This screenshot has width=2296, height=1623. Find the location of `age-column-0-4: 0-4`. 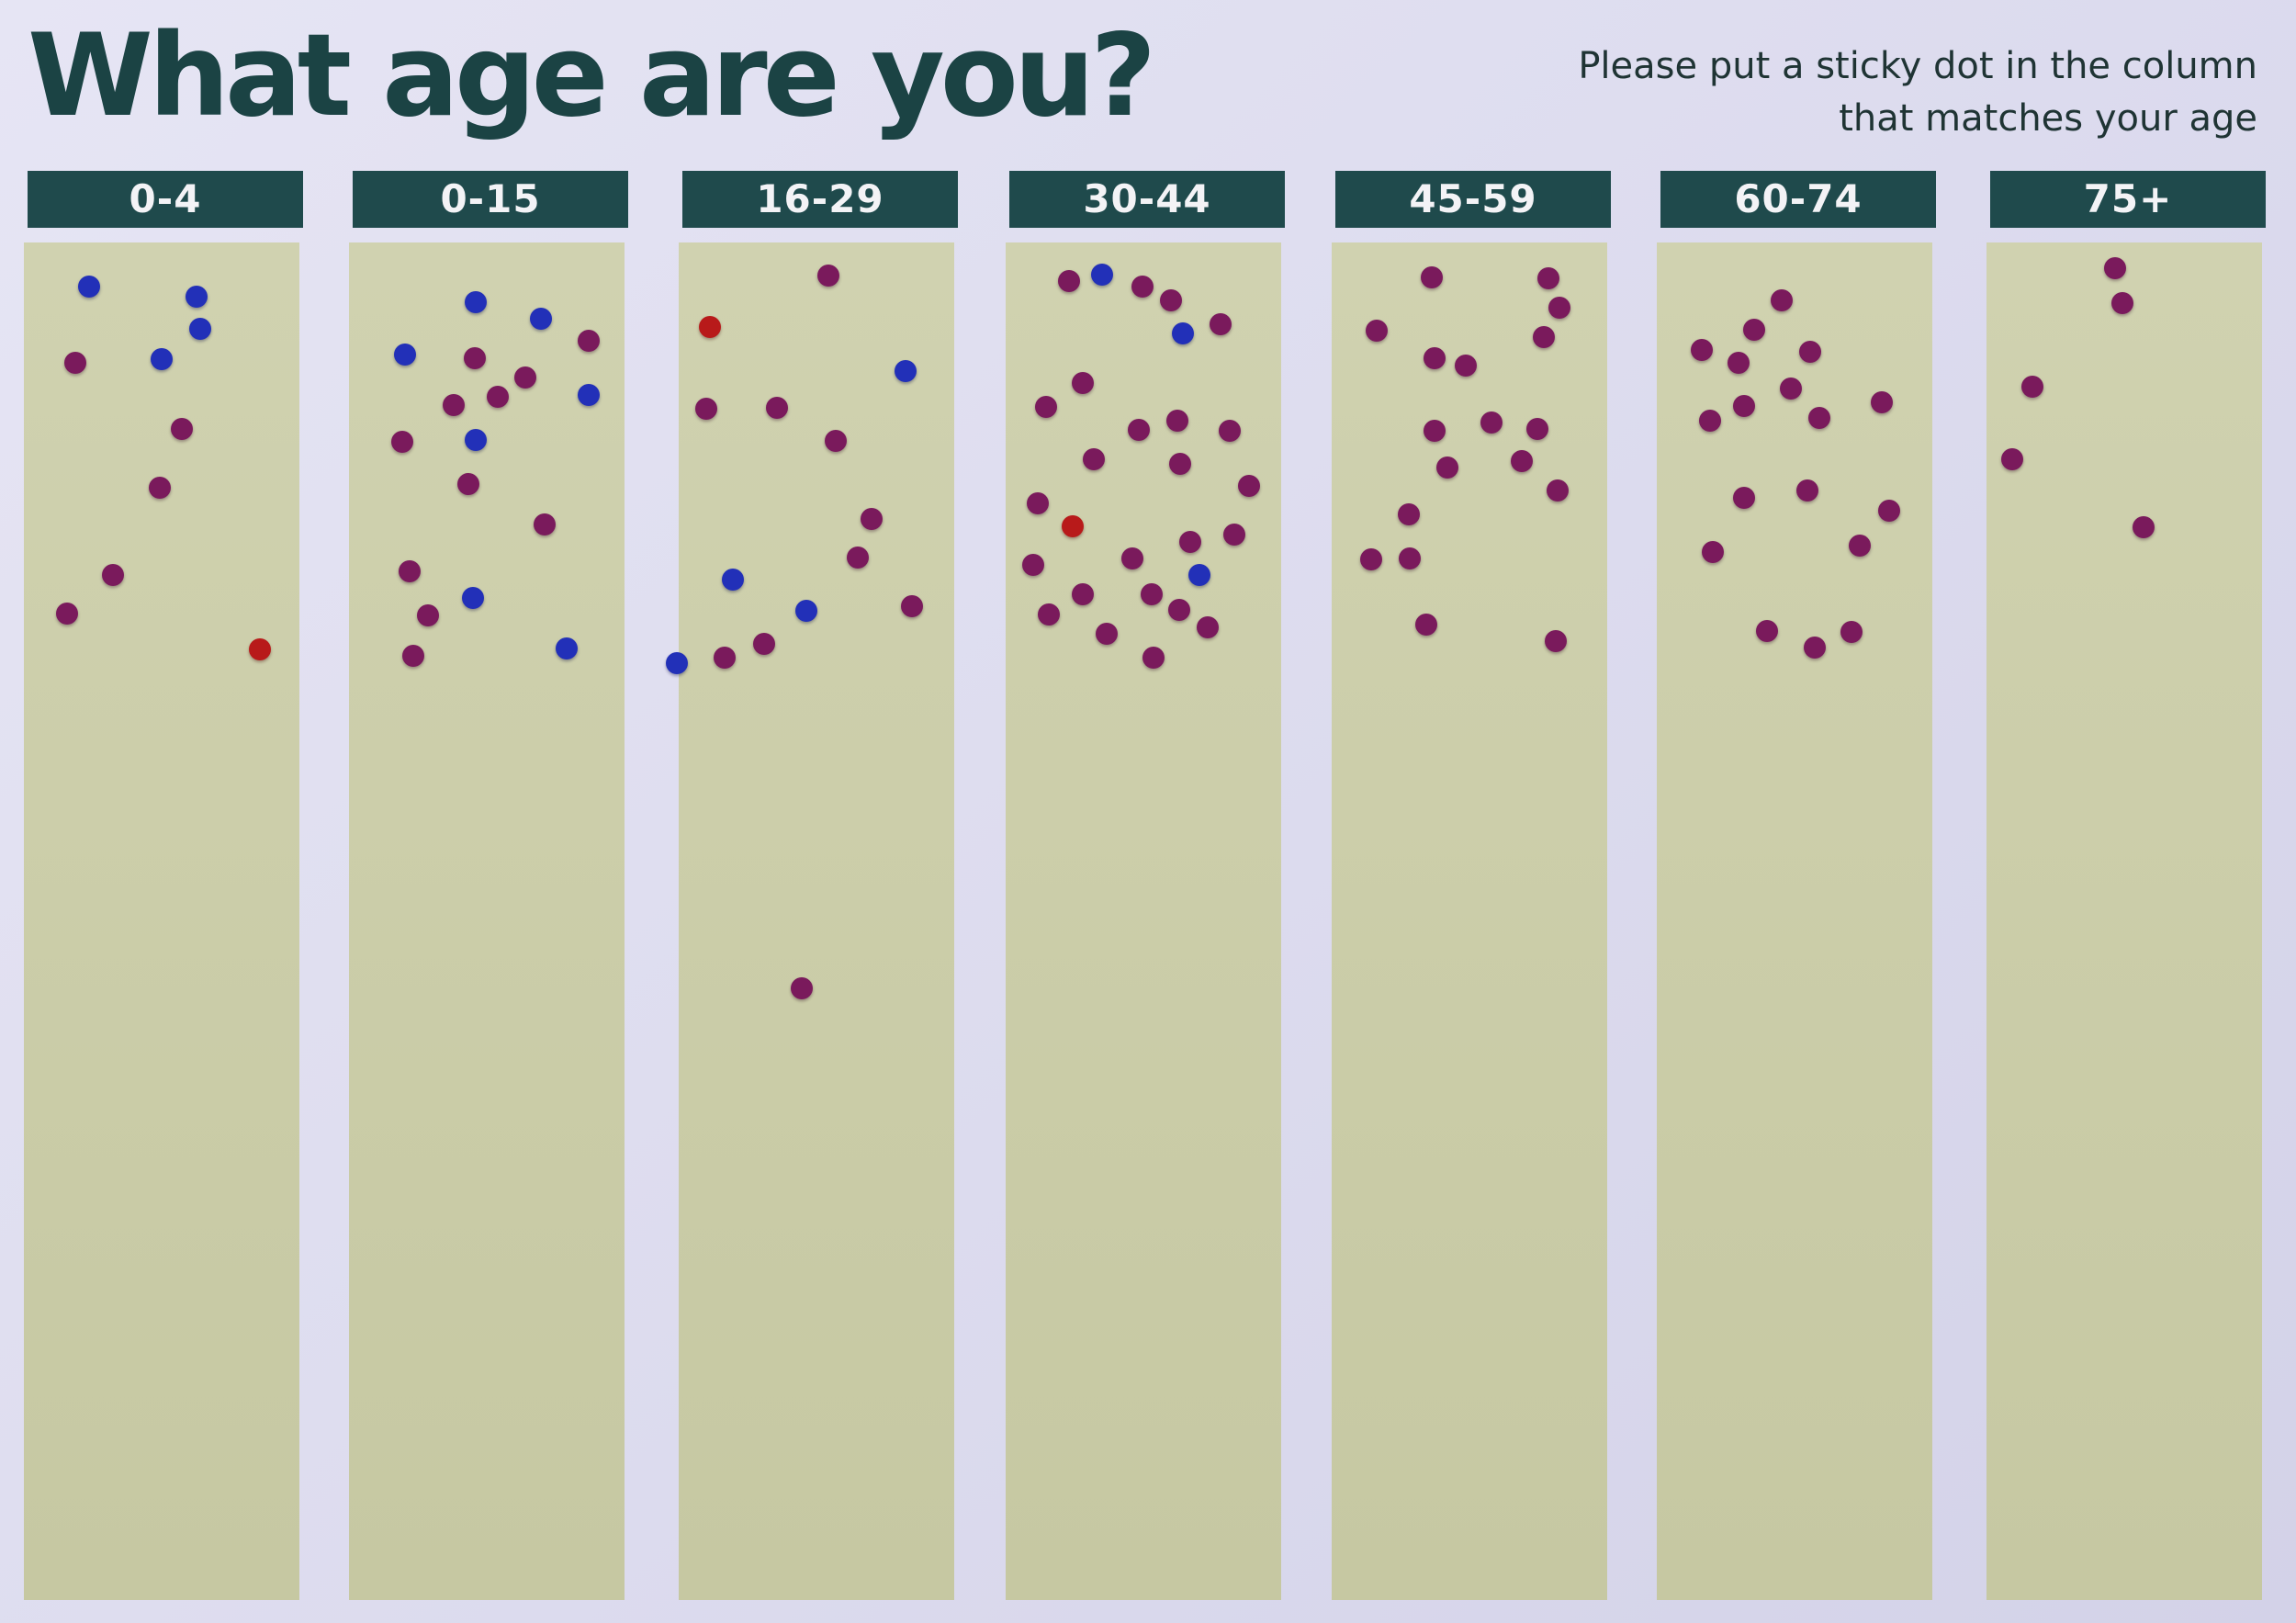

age-column-0-4: 0-4 is located at coordinates (163, 889).